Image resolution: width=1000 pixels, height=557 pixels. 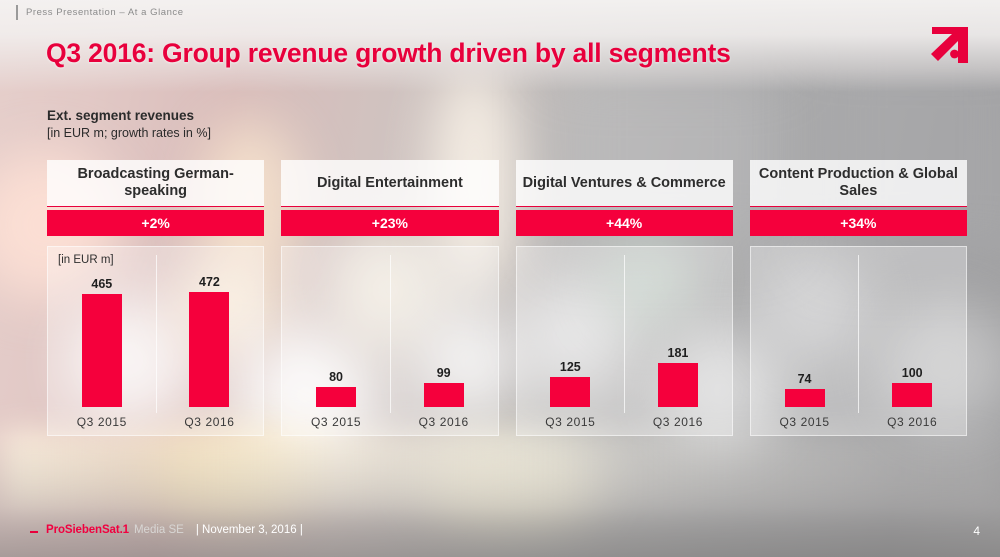 I want to click on bar-group: 472 Q3 2016, so click(x=210, y=341).